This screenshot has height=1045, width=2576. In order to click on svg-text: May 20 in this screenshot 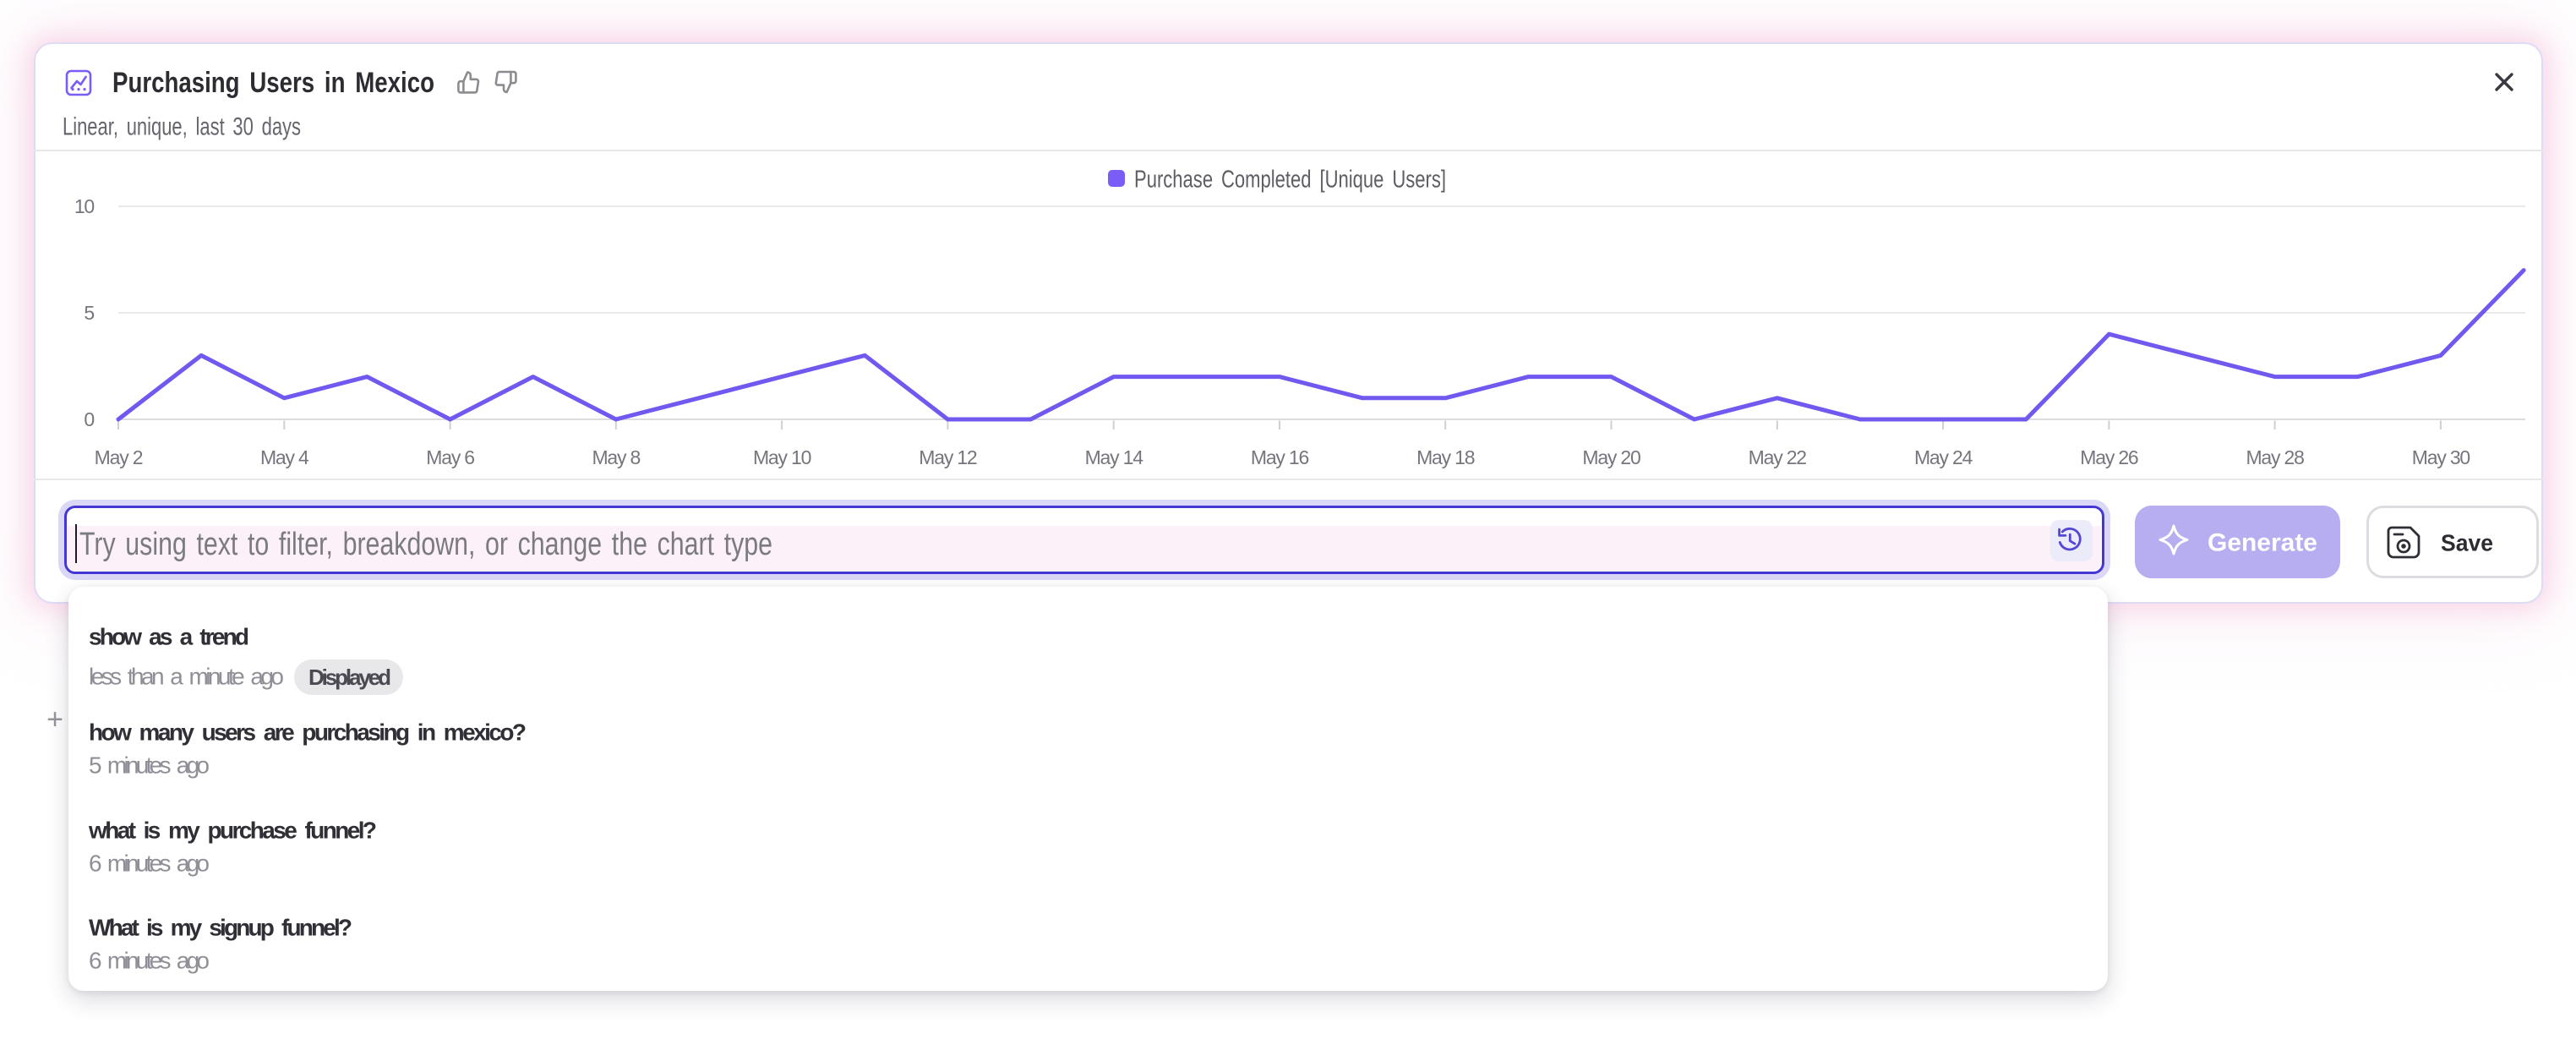, I will do `click(1611, 457)`.